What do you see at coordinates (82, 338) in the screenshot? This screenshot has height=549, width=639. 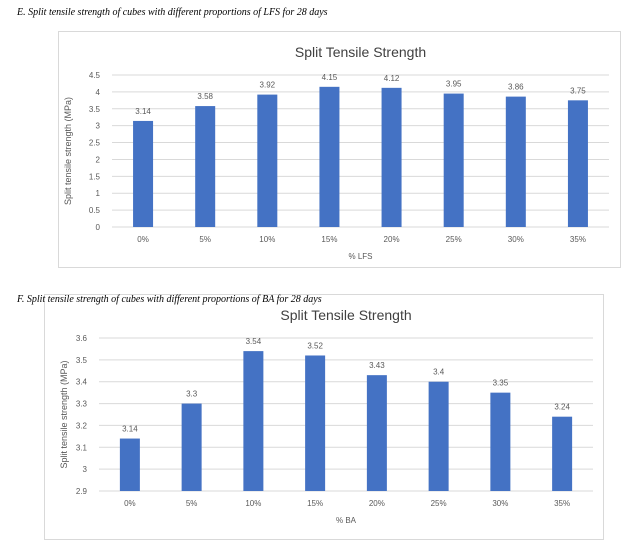 I see `y-tick-label: 3.6` at bounding box center [82, 338].